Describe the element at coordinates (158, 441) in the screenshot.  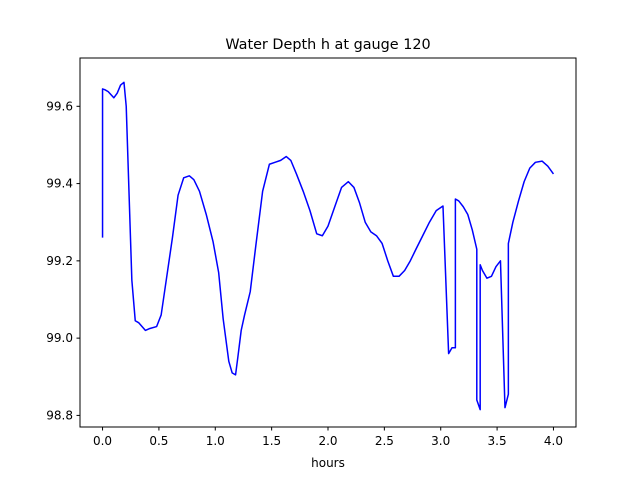
I see `x-tick-label: 0.5` at that location.